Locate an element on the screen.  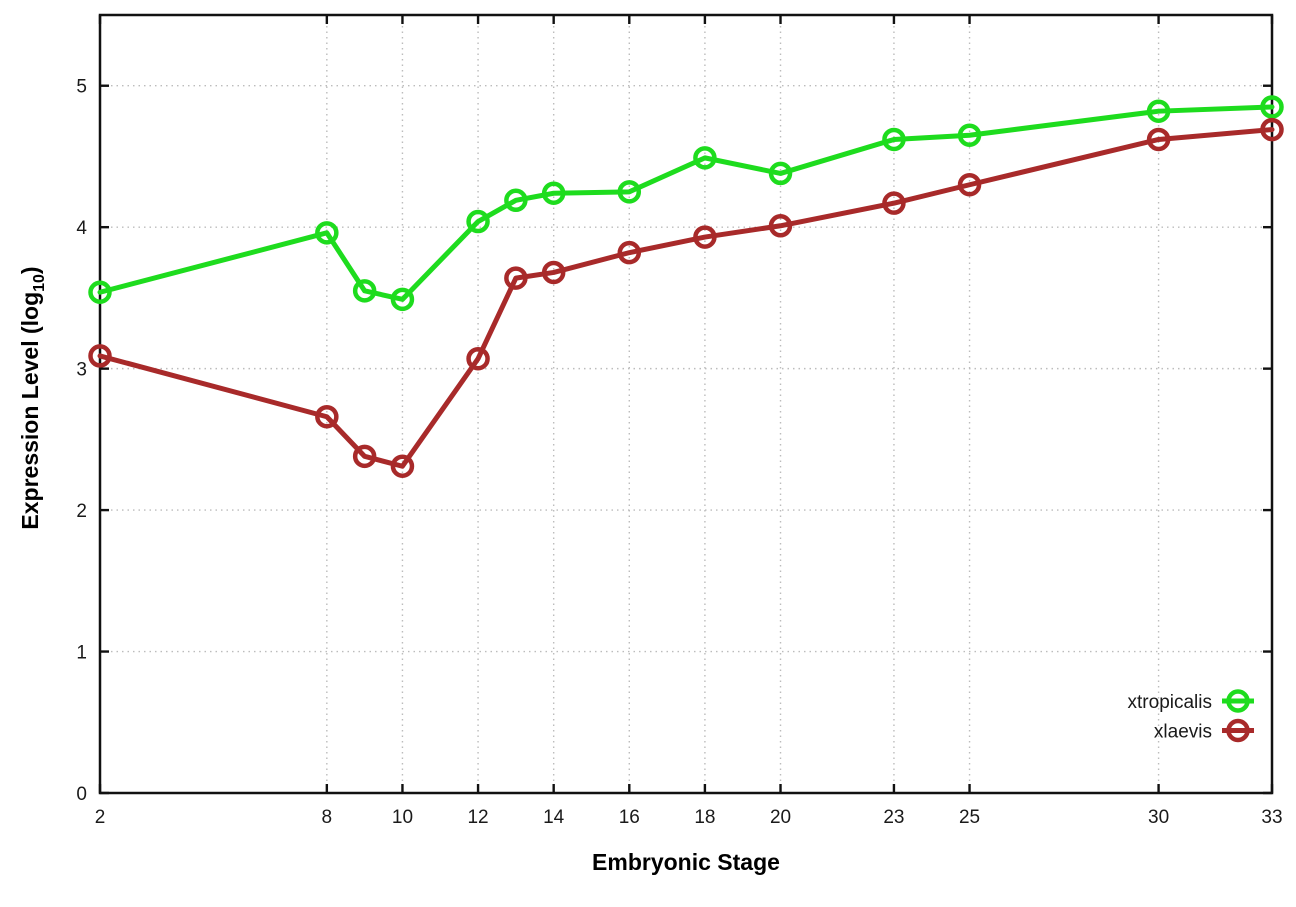
x-tick-label: 2 is located at coordinates (100, 817).